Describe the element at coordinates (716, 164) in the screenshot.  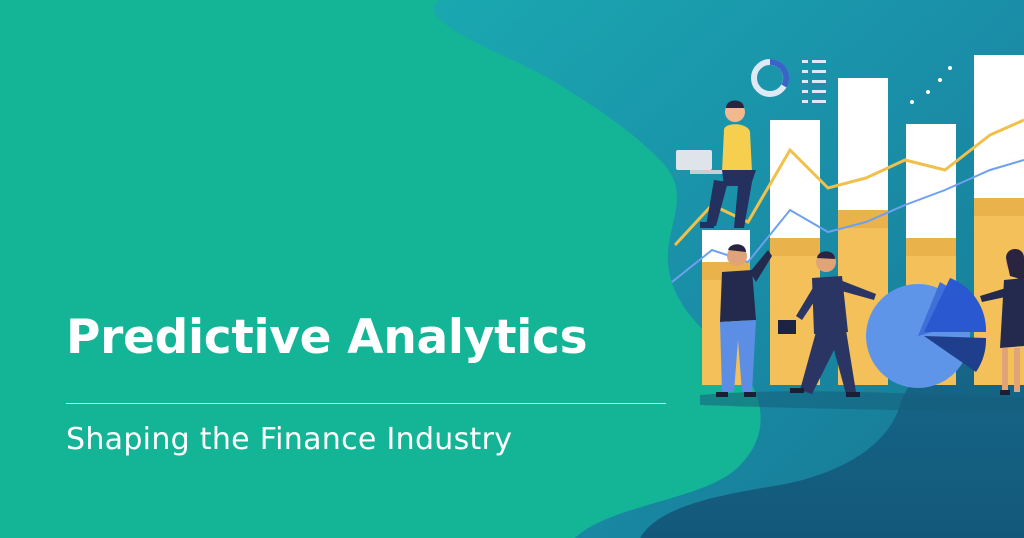
I see `person-sitting-with-laptop` at that location.